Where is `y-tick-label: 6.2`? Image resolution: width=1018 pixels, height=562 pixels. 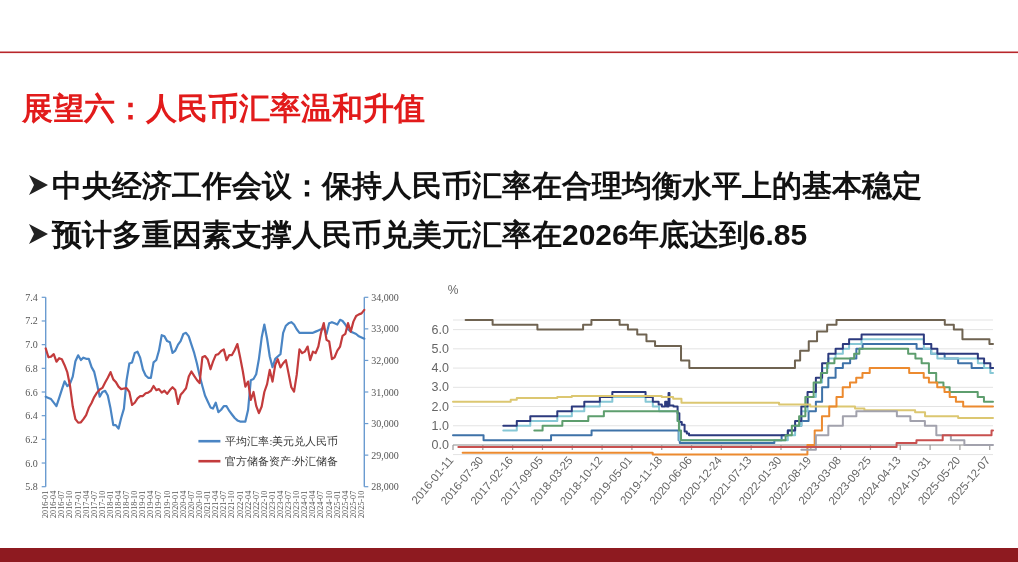 y-tick-label: 6.2 is located at coordinates (31, 439).